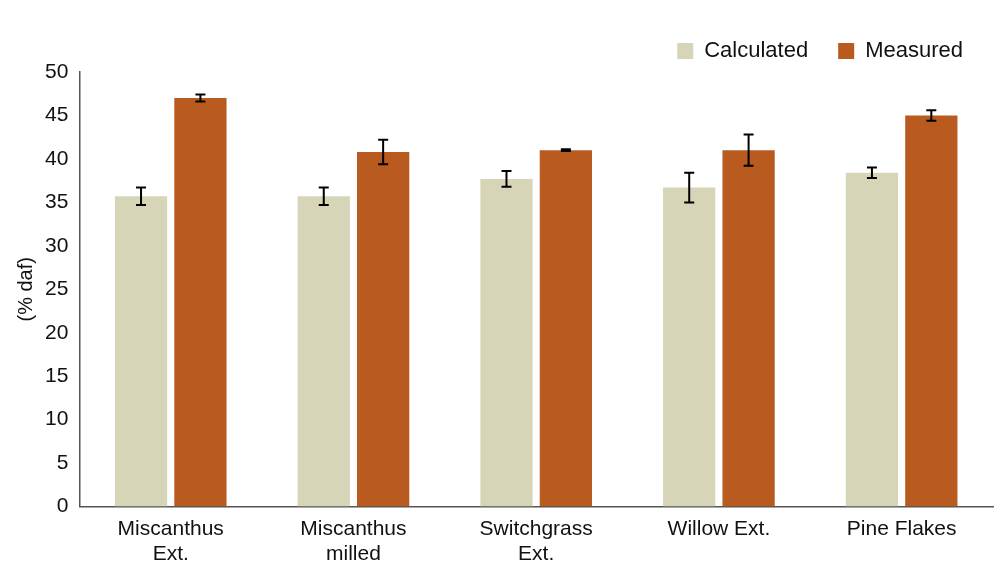 This screenshot has width=1003, height=582. I want to click on x-tick-label: Miscanthus milled, so click(353, 540).